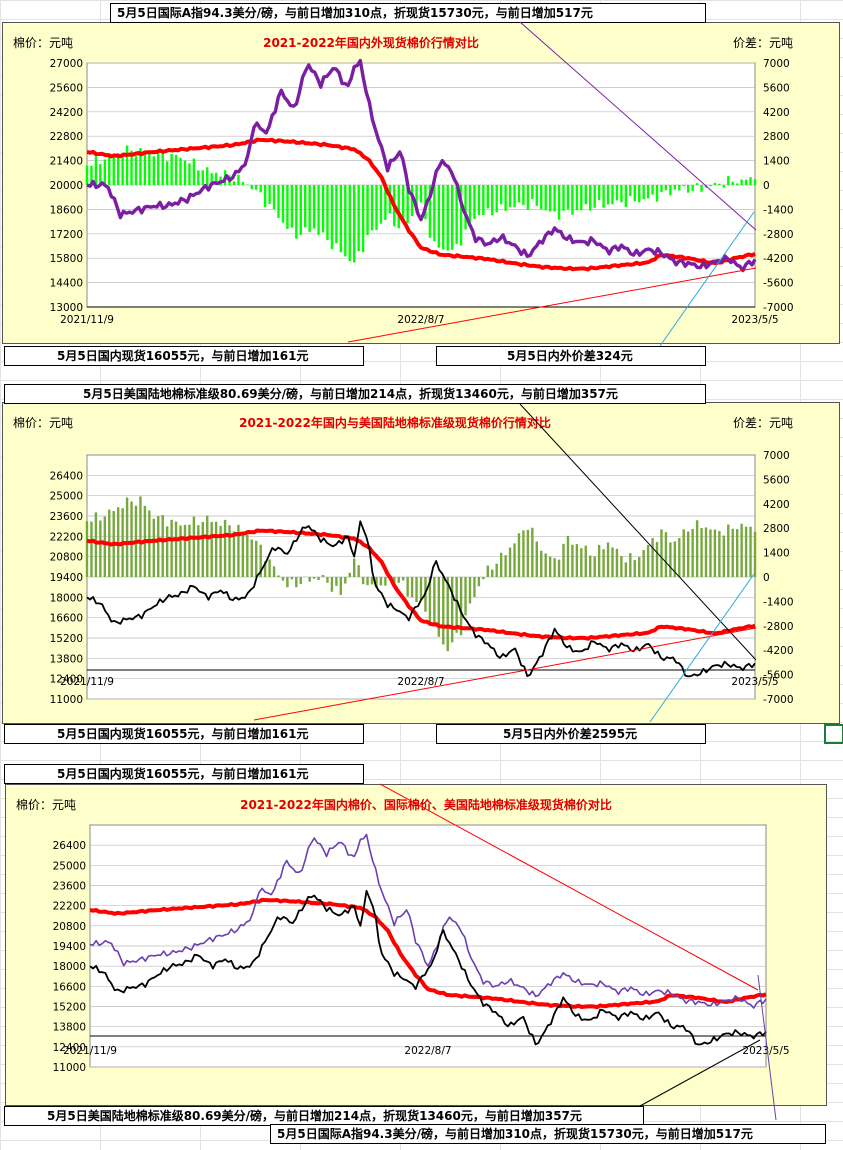 Image resolution: width=843 pixels, height=1150 pixels. I want to click on caption-domestic-1: 5月5日国内现货16055元，与前日增加161元, so click(184, 356).